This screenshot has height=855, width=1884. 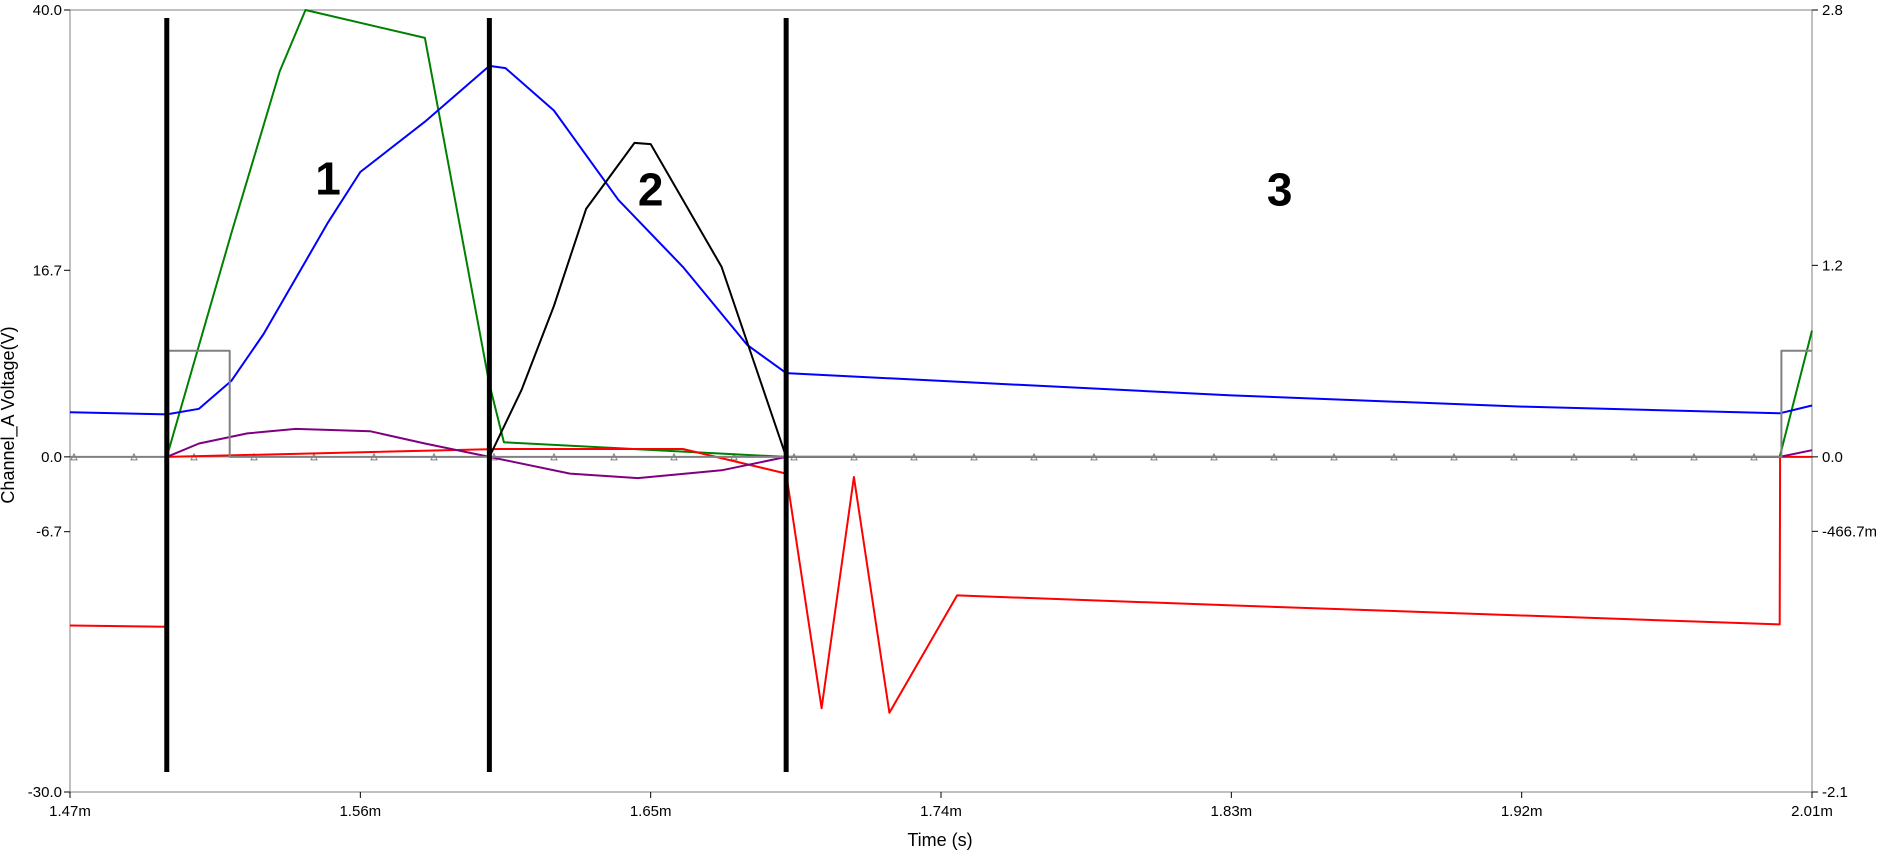 I want to click on y-axis-title: Channel_A Voltage(V), so click(x=9, y=414).